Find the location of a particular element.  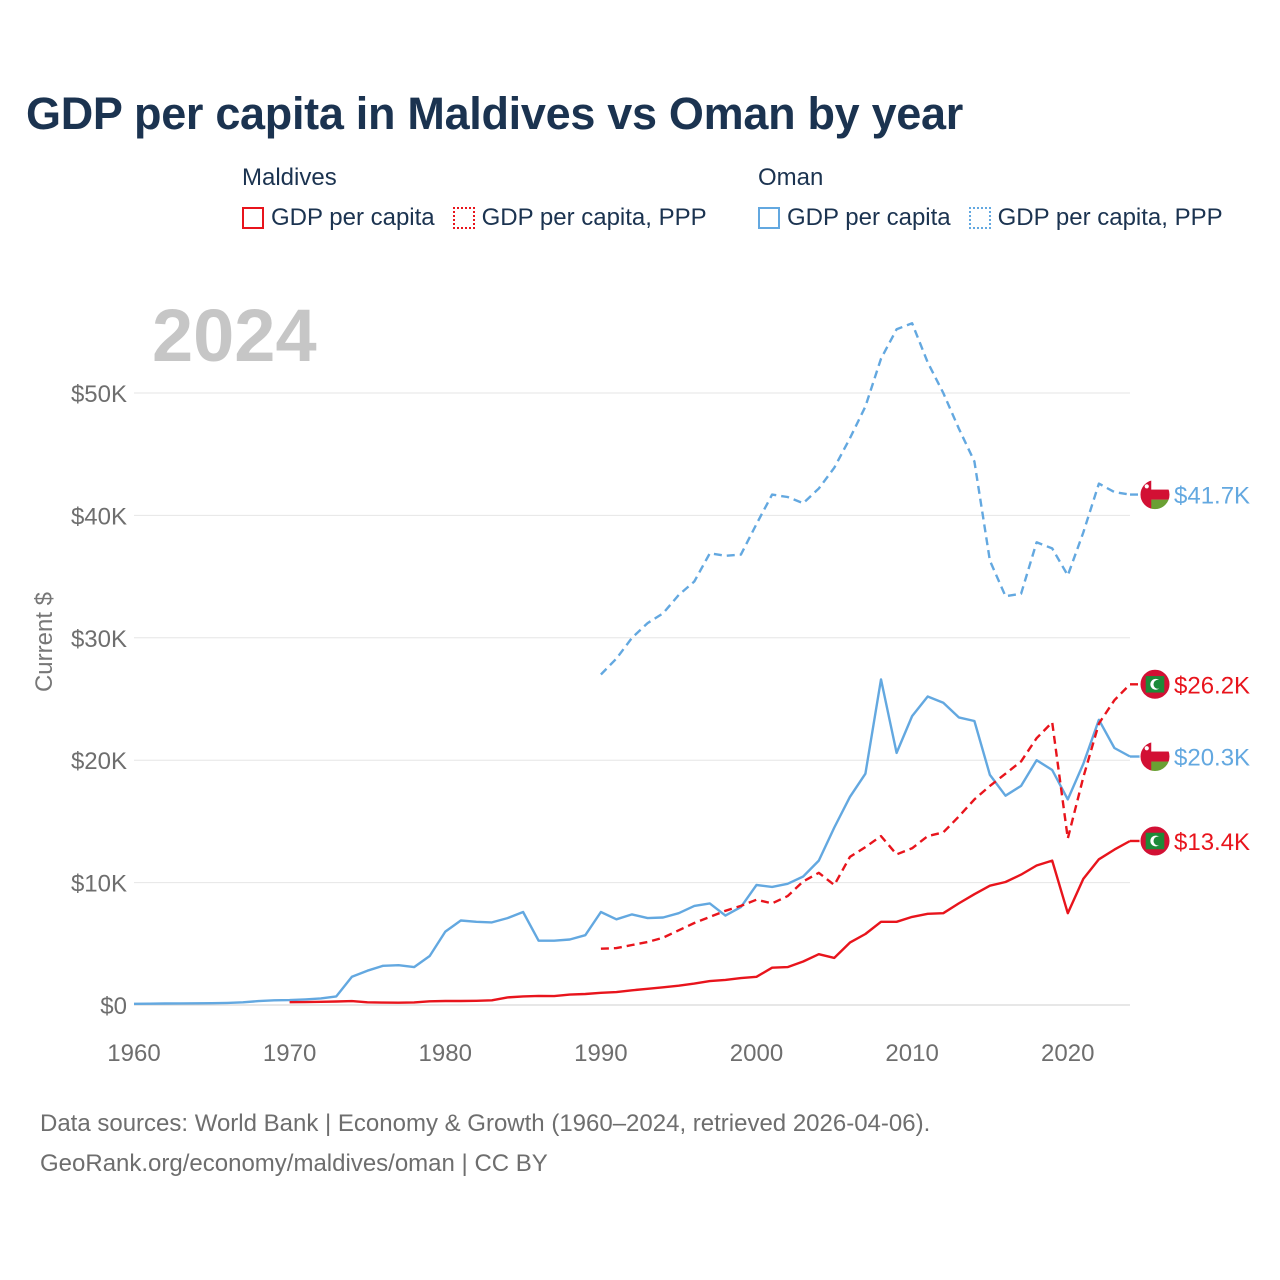

x-tick-label: 1980 is located at coordinates (445, 1053).